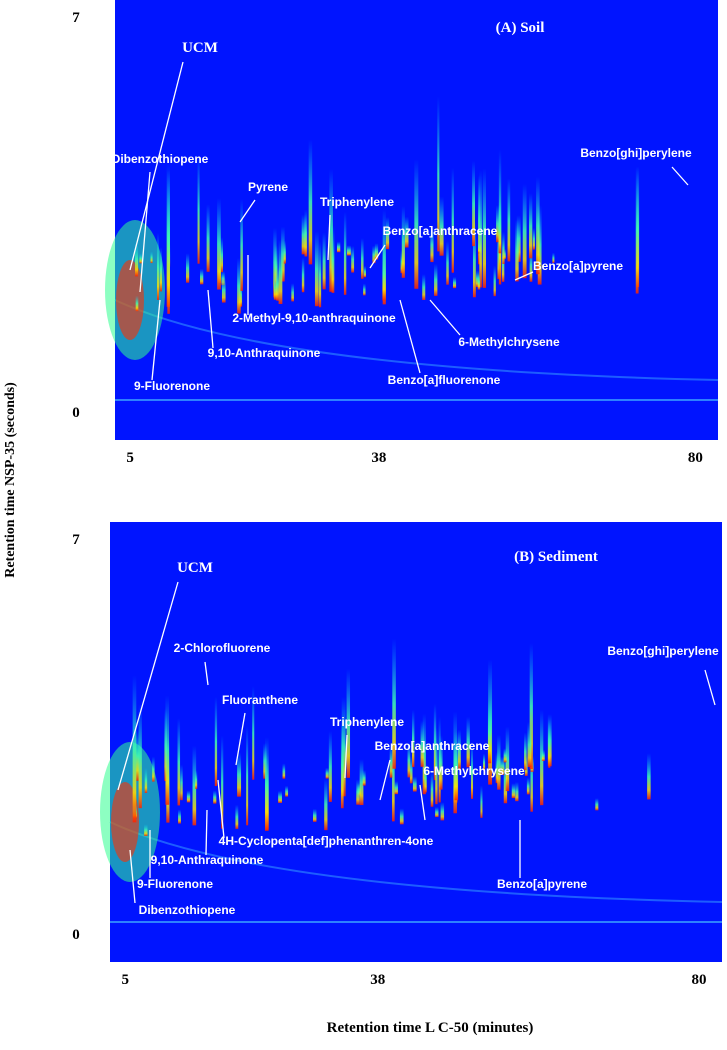 This screenshot has height=1050, width=727. I want to click on annotation: 9,10-Anthraquinone, so click(207, 860).